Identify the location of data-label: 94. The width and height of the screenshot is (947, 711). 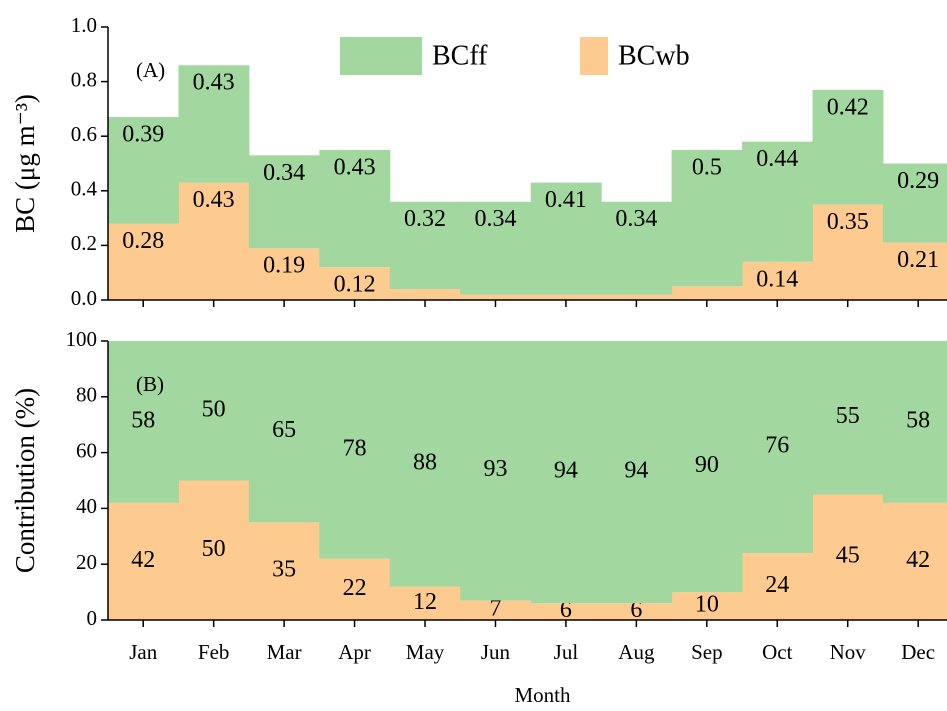
(636, 471).